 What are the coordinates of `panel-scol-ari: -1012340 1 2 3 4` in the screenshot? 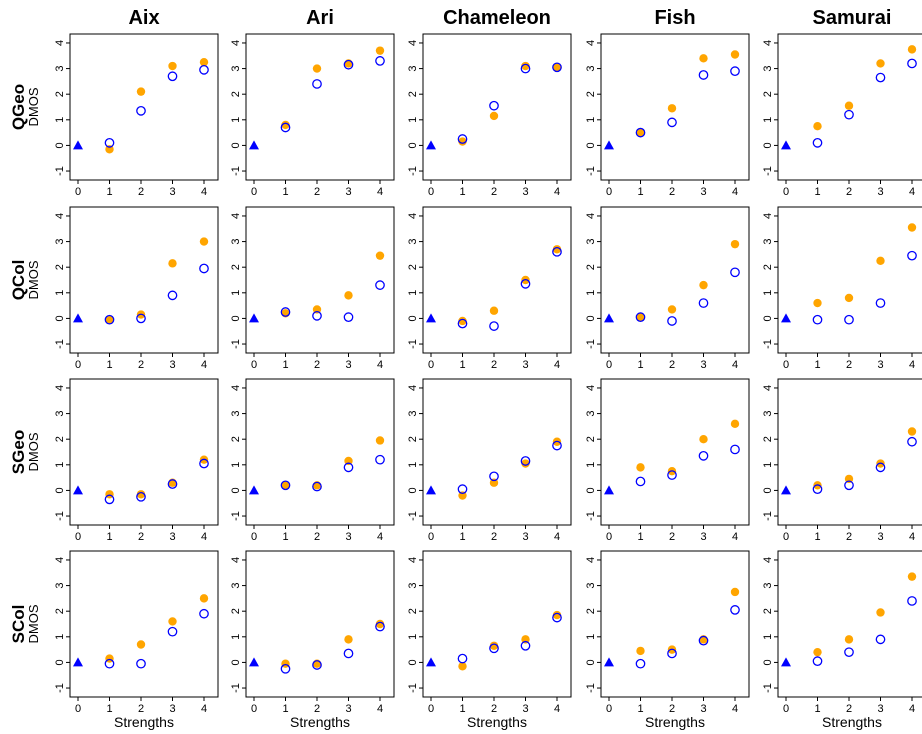 It's located at (312, 633).